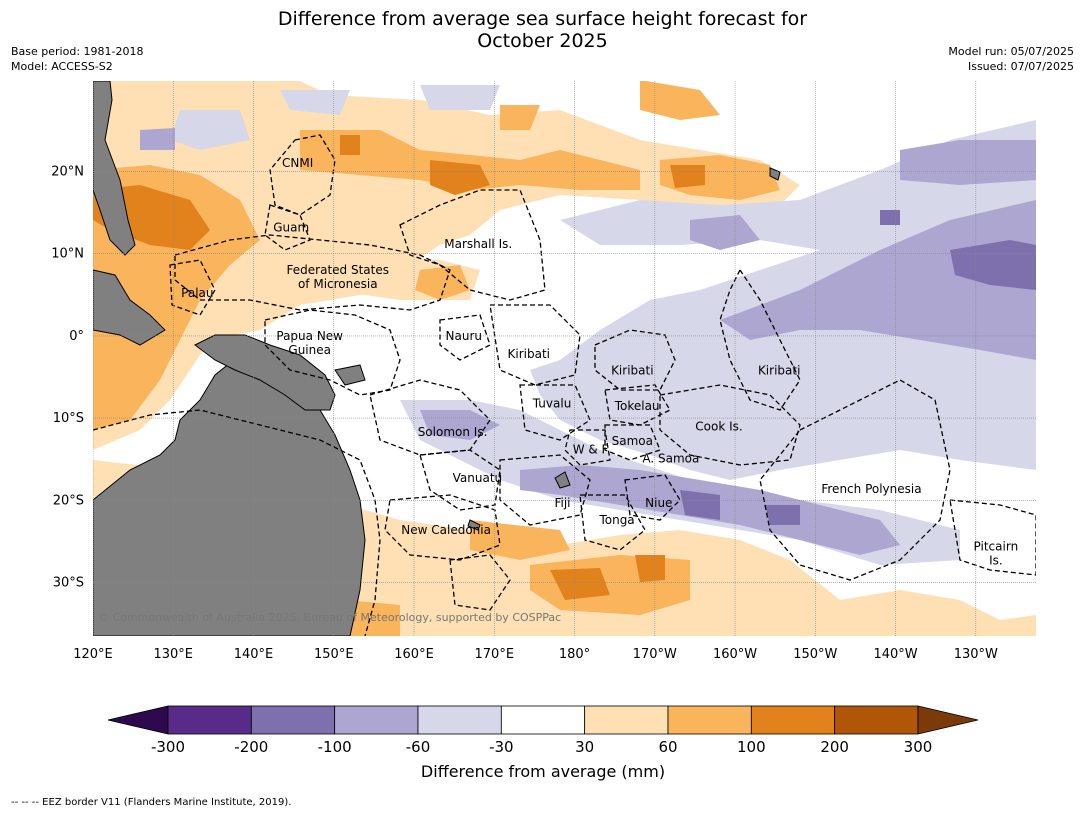 The width and height of the screenshot is (1085, 816). I want to click on region-label: Tonga, so click(616, 520).